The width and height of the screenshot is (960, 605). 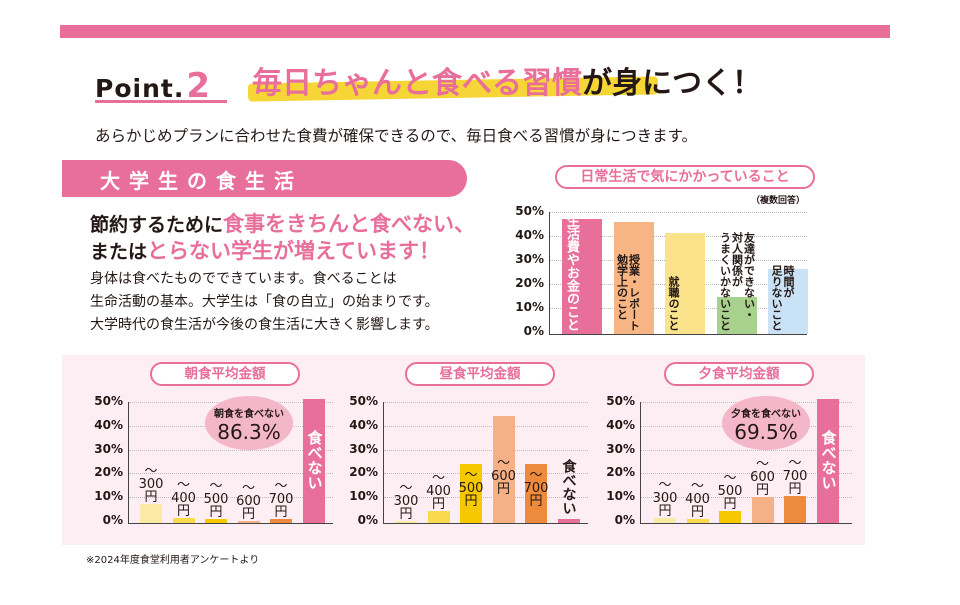 I want to click on body-line: 生命活動の基本。大学生は「食の自立」の始まりです。, so click(x=264, y=302).